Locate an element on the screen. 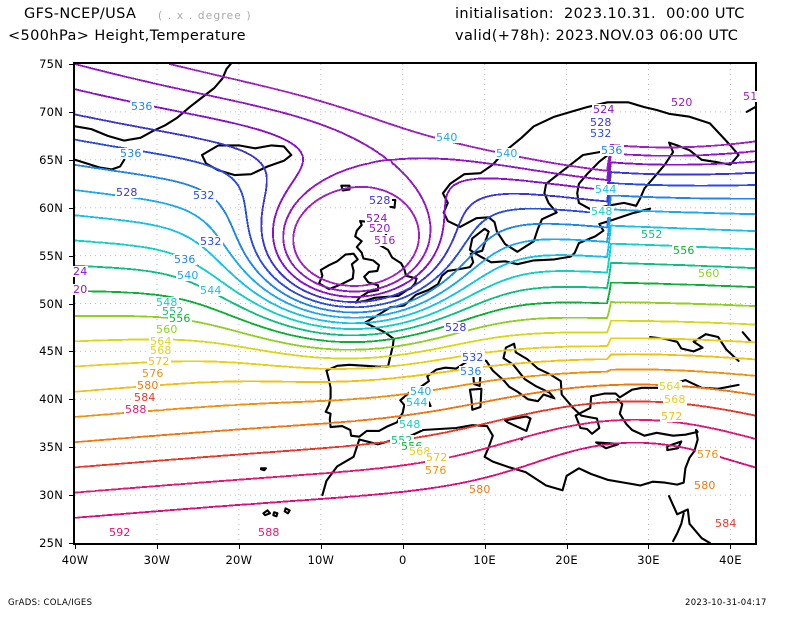  x-axis-label: 0 is located at coordinates (403, 560).